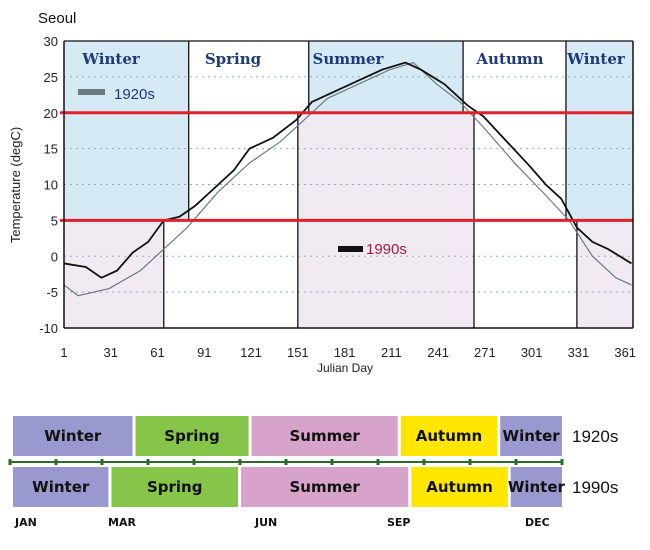 Image resolution: width=650 pixels, height=550 pixels. I want to click on x-tick-label: 211, so click(391, 352).